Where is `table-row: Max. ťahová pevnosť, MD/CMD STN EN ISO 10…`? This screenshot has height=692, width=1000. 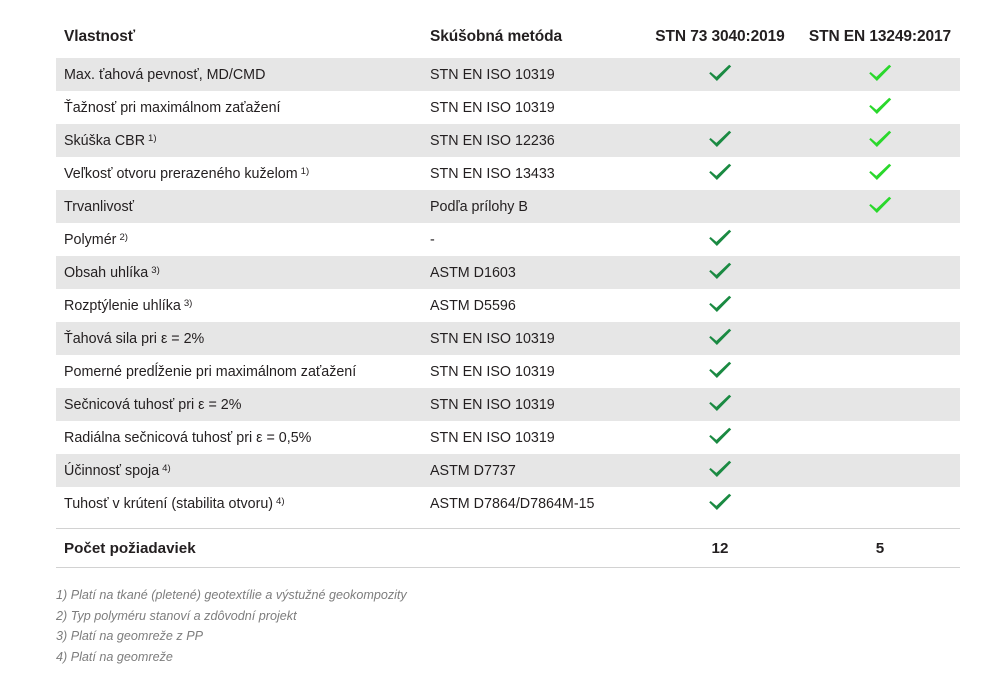
table-row: Max. ťahová pevnosť, MD/CMD STN EN ISO 10… is located at coordinates (508, 74).